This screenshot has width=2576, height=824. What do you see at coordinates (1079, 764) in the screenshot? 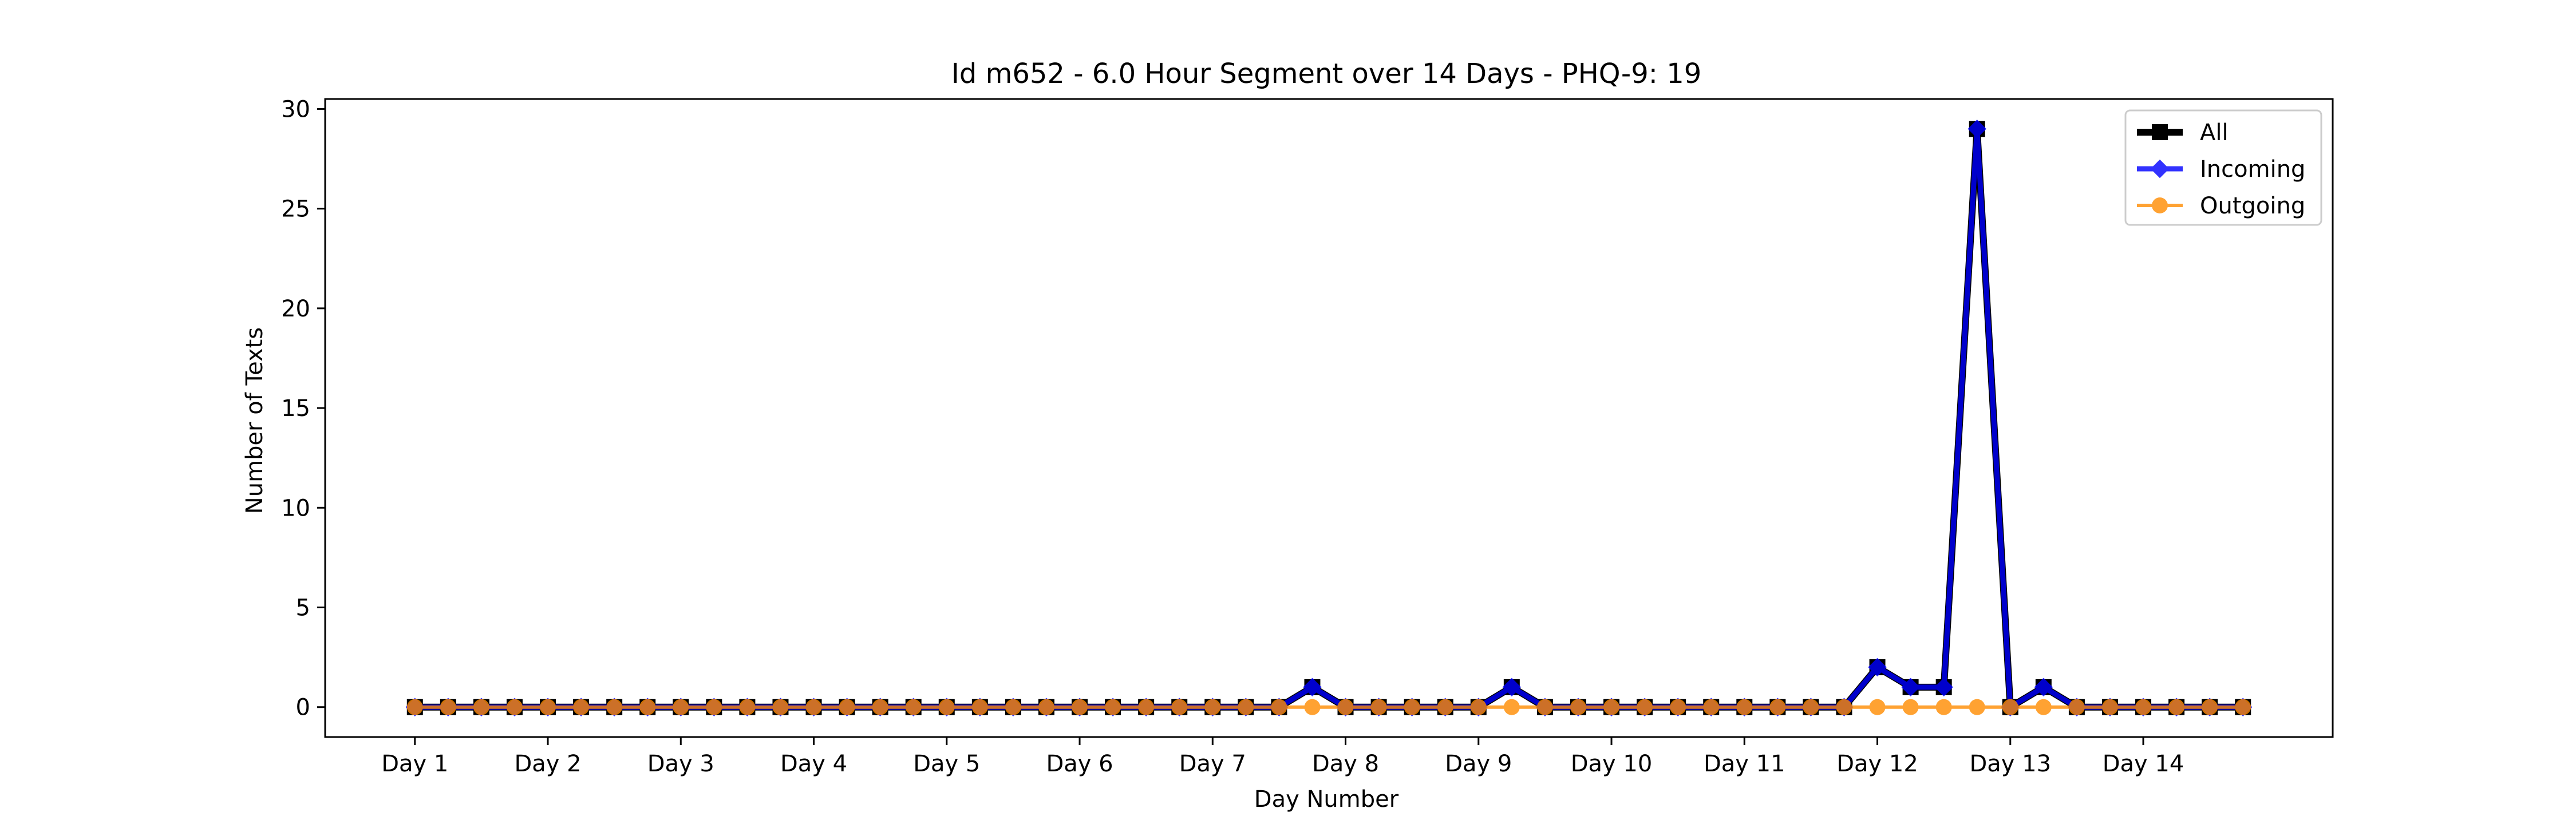
I see `x-tick-label: Day 6` at bounding box center [1079, 764].